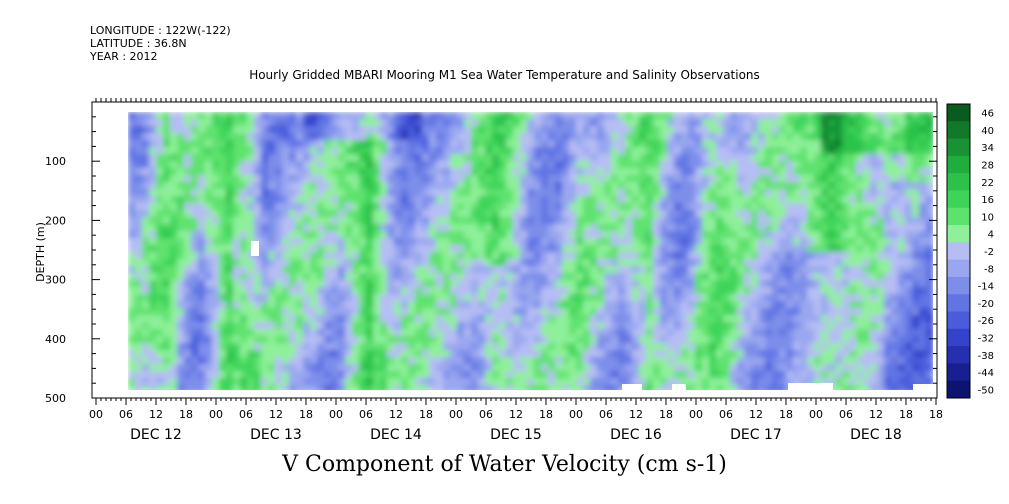  I want to click on y-axis-label: DEPTH (m), so click(40, 252).